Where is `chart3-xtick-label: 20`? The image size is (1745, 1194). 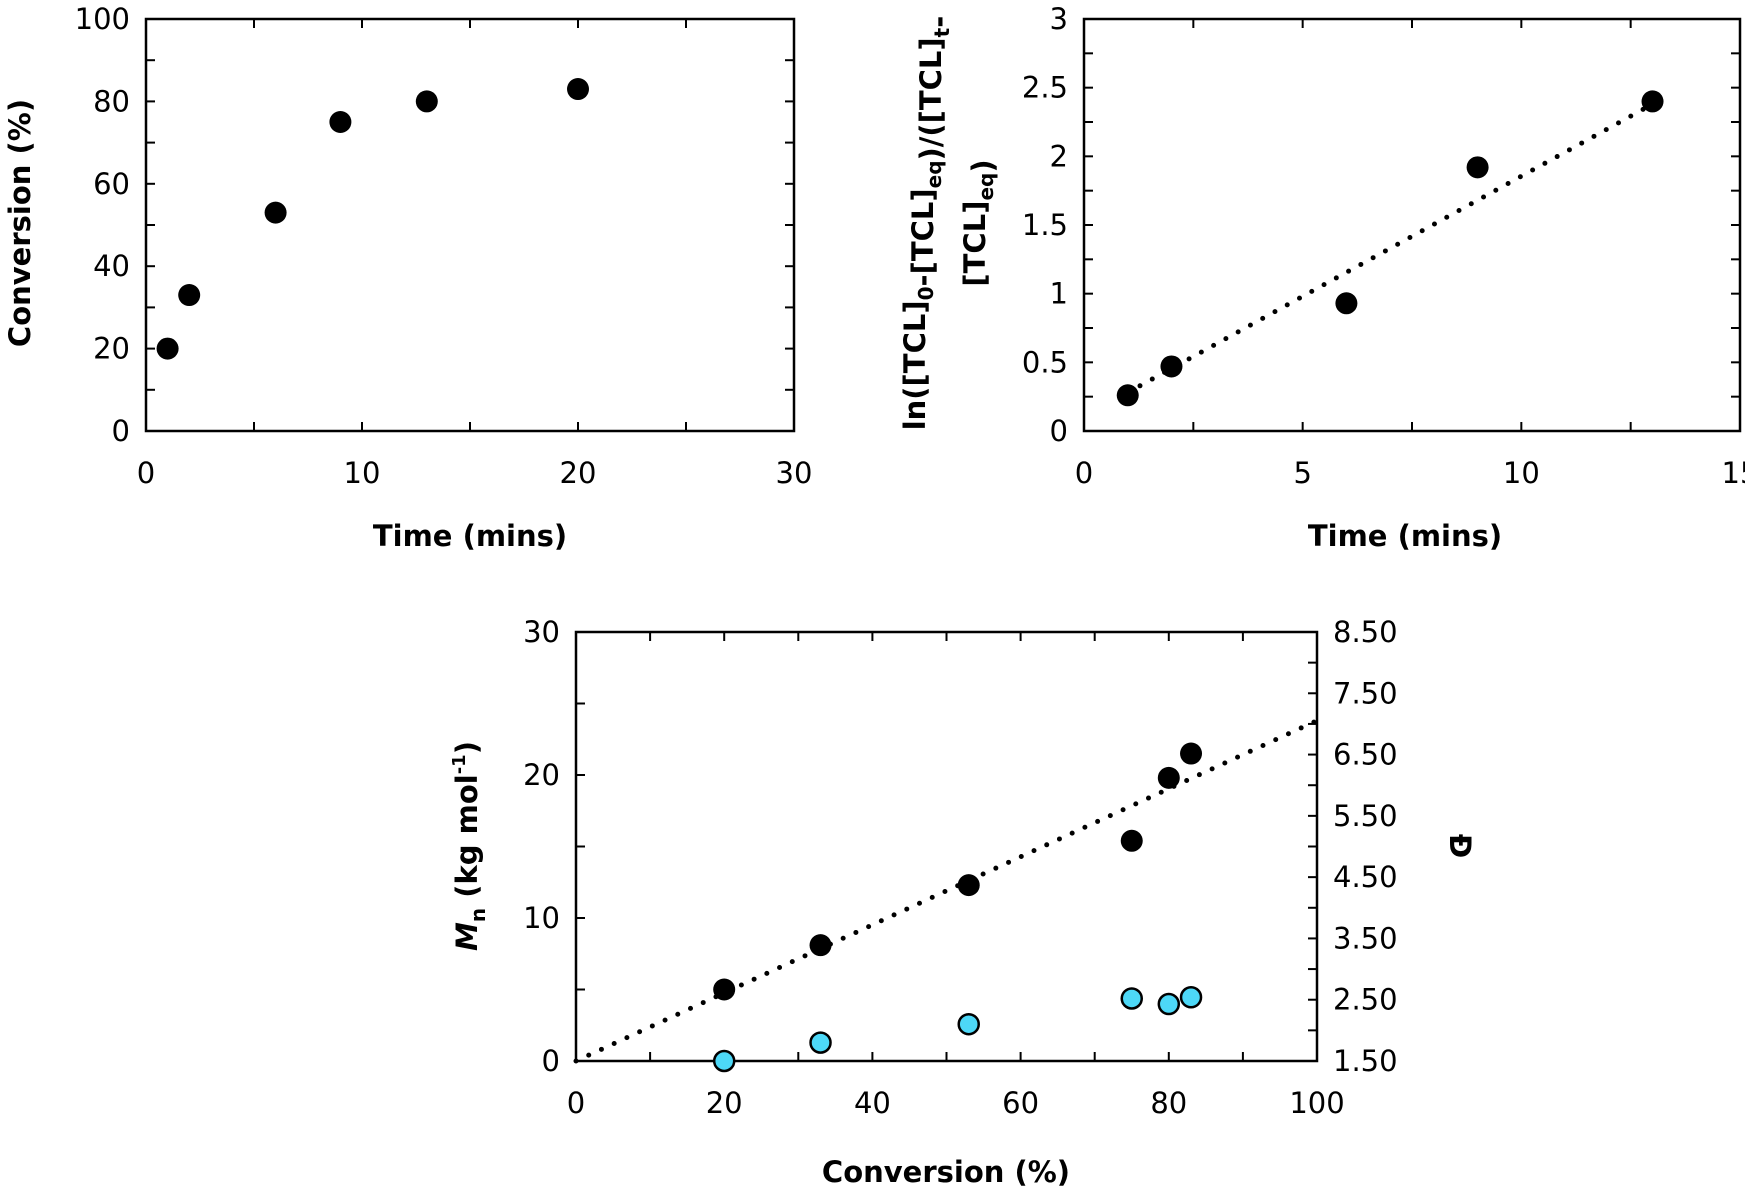 chart3-xtick-label: 20 is located at coordinates (724, 1103).